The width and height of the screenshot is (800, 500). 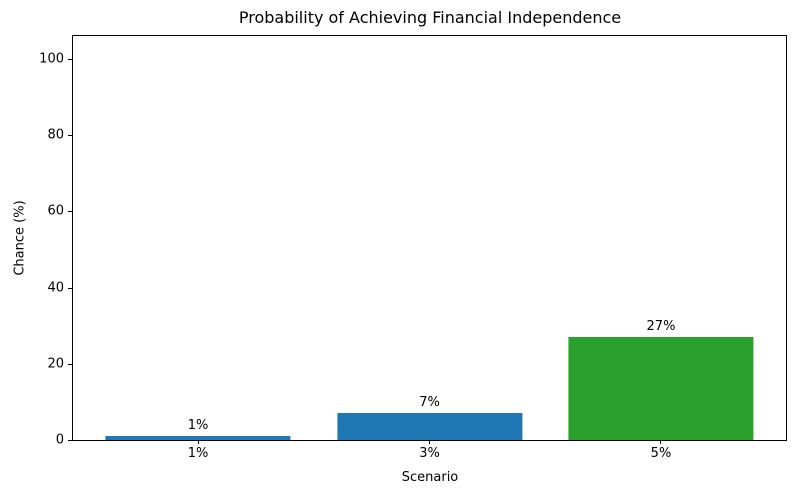 What do you see at coordinates (20, 238) in the screenshot?
I see `y-axis-label: Chance (%)` at bounding box center [20, 238].